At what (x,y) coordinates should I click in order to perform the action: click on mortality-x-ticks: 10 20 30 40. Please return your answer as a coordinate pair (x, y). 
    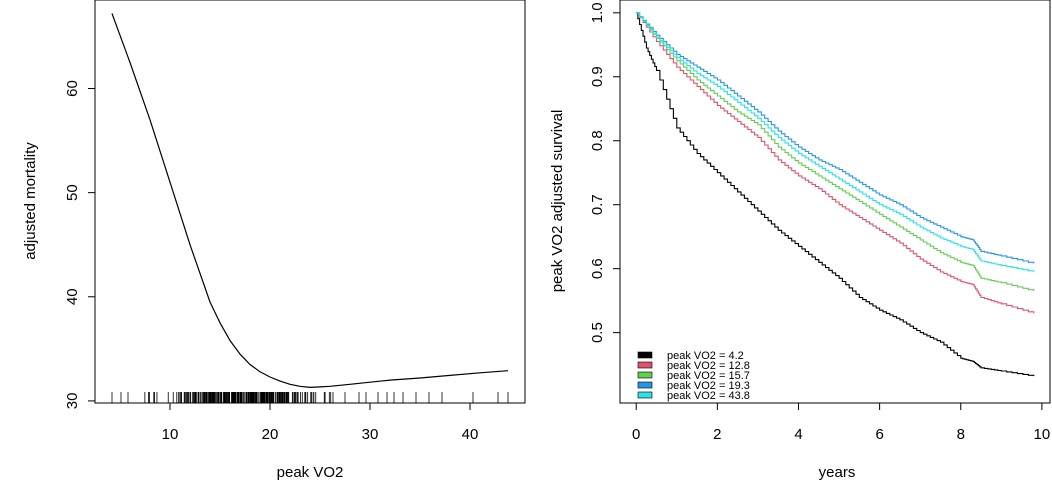
    Looking at the image, I should click on (320, 423).